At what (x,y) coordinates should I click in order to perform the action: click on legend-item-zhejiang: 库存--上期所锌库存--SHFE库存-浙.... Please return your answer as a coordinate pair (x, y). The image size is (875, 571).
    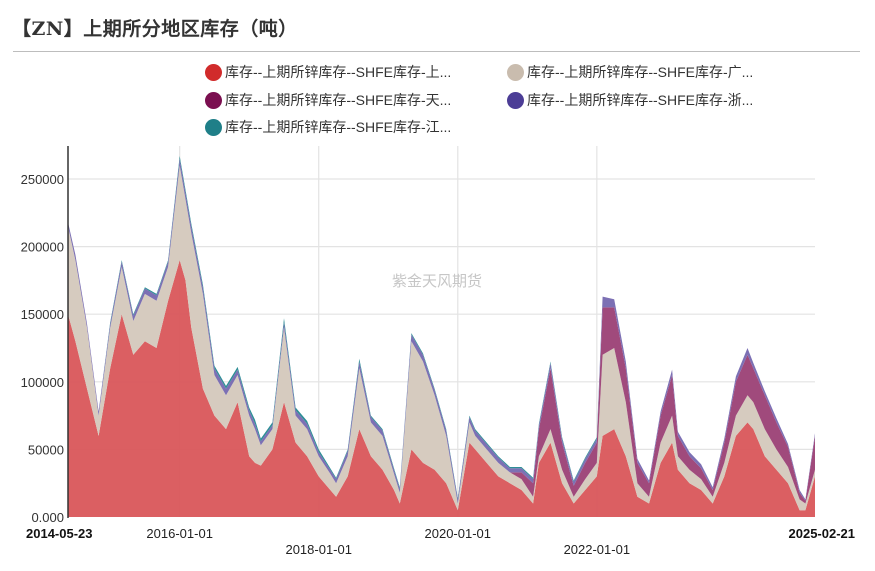
    Looking at the image, I should click on (630, 100).